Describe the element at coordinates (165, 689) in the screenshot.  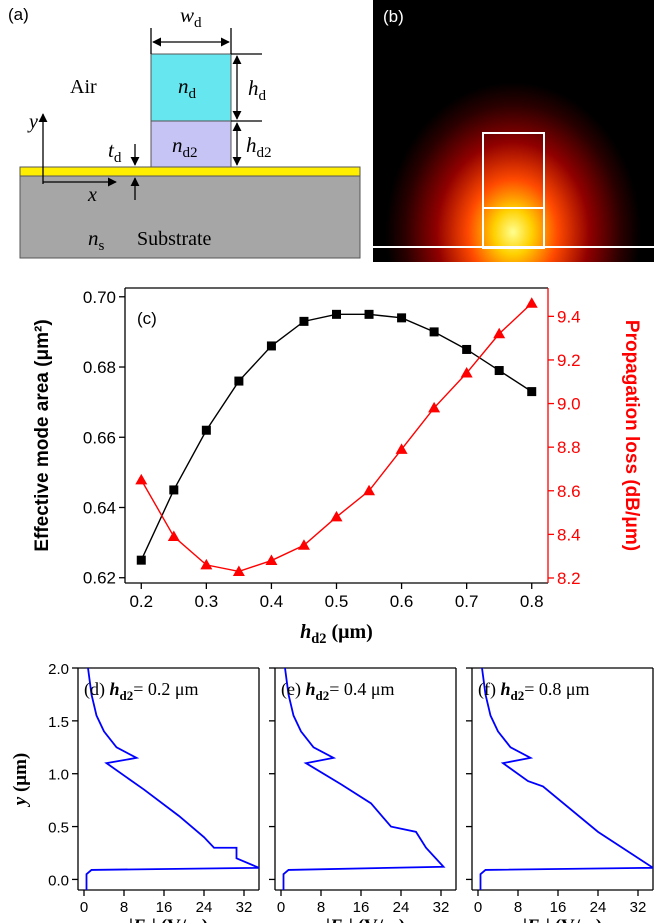
I see `text-part: = 0.2 μm` at that location.